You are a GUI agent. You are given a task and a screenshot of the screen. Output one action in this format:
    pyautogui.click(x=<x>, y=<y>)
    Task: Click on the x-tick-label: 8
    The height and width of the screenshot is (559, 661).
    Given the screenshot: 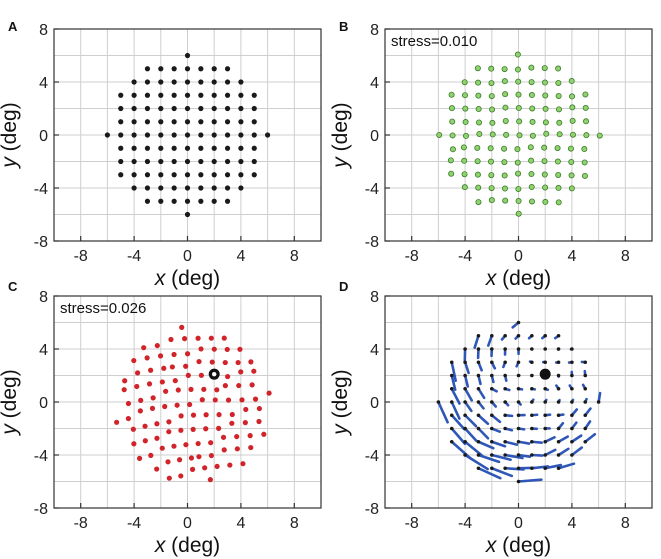 What is the action you would take?
    pyautogui.click(x=294, y=523)
    